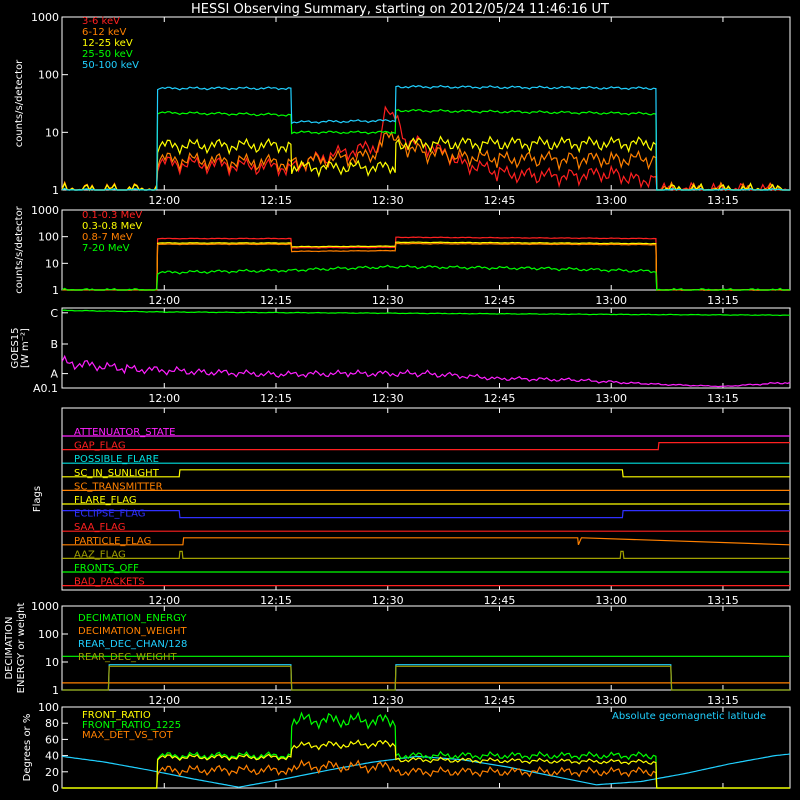 The height and width of the screenshot is (800, 800). I want to click on legend-entry: 6-12 keV, so click(104, 32).